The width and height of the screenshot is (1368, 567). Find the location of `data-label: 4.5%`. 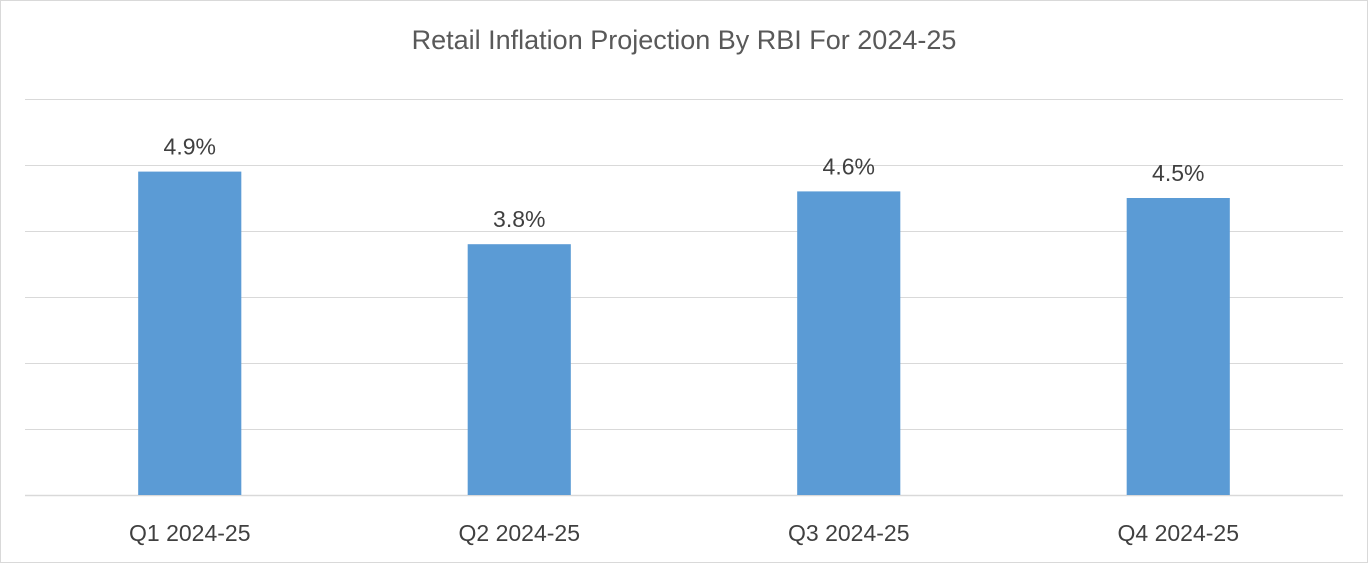

data-label: 4.5% is located at coordinates (1178, 173).